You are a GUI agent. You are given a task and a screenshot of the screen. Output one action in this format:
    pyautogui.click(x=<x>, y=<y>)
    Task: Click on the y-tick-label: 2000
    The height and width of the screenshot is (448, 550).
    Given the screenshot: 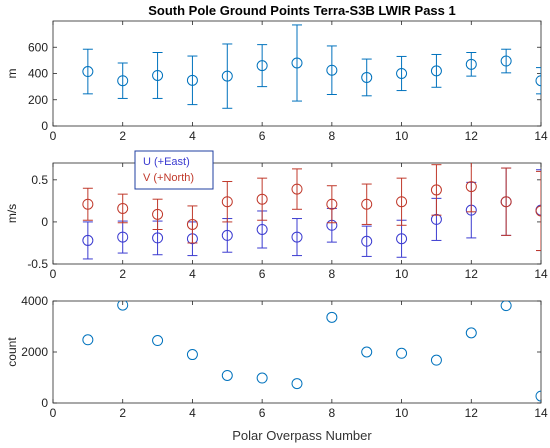 What is the action you would take?
    pyautogui.click(x=34, y=352)
    